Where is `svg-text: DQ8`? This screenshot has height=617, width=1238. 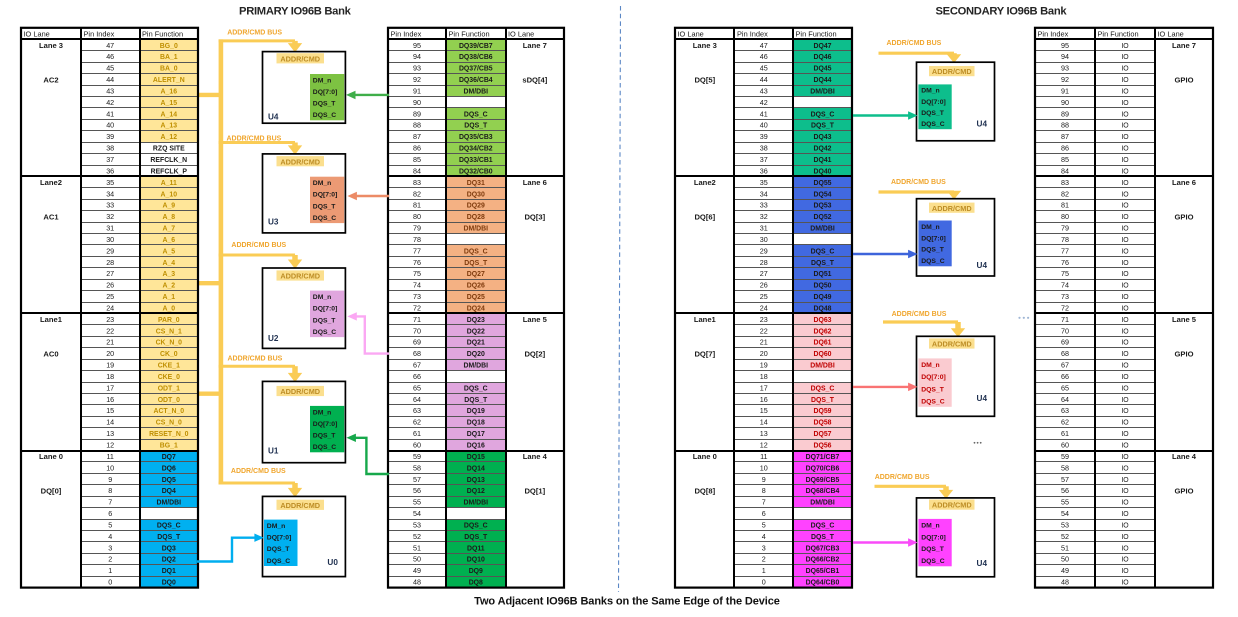
svg-text: DQ8 is located at coordinates (476, 583).